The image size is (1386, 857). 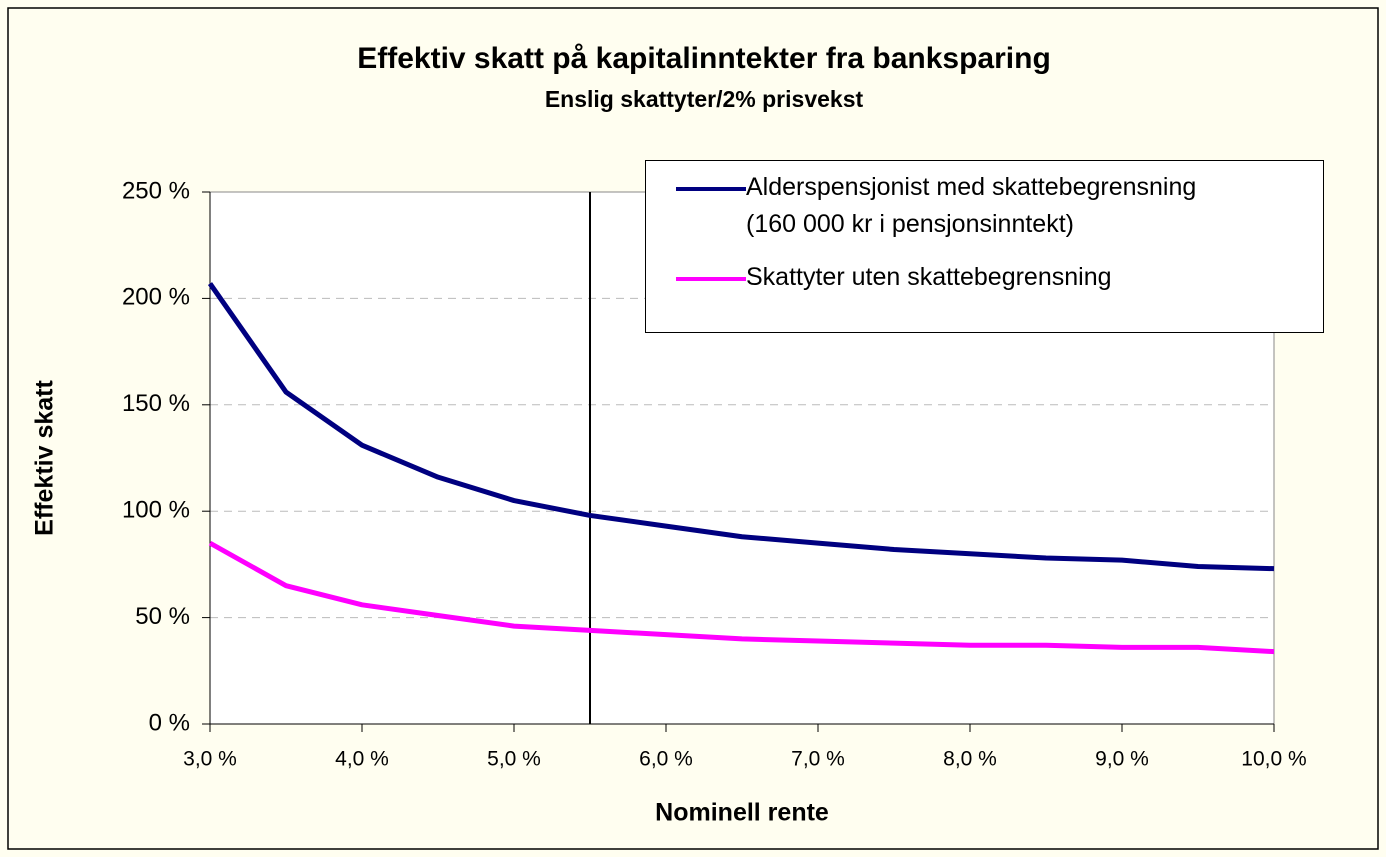 What do you see at coordinates (514, 759) in the screenshot?
I see `x-tick-label: 5,0 %` at bounding box center [514, 759].